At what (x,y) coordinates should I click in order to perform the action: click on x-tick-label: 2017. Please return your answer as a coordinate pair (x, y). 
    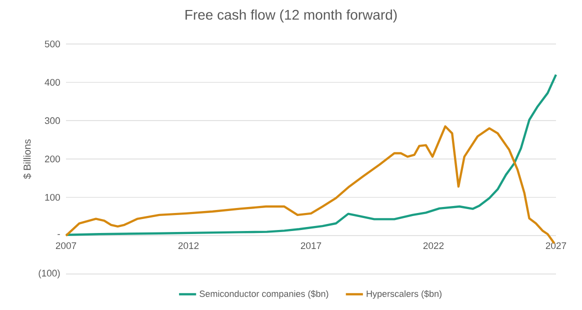
    Looking at the image, I should click on (311, 246).